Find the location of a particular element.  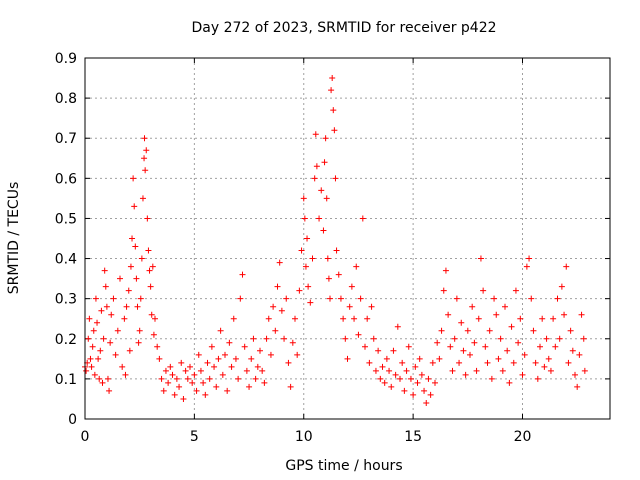

x-tick-label: 20 is located at coordinates (523, 437).